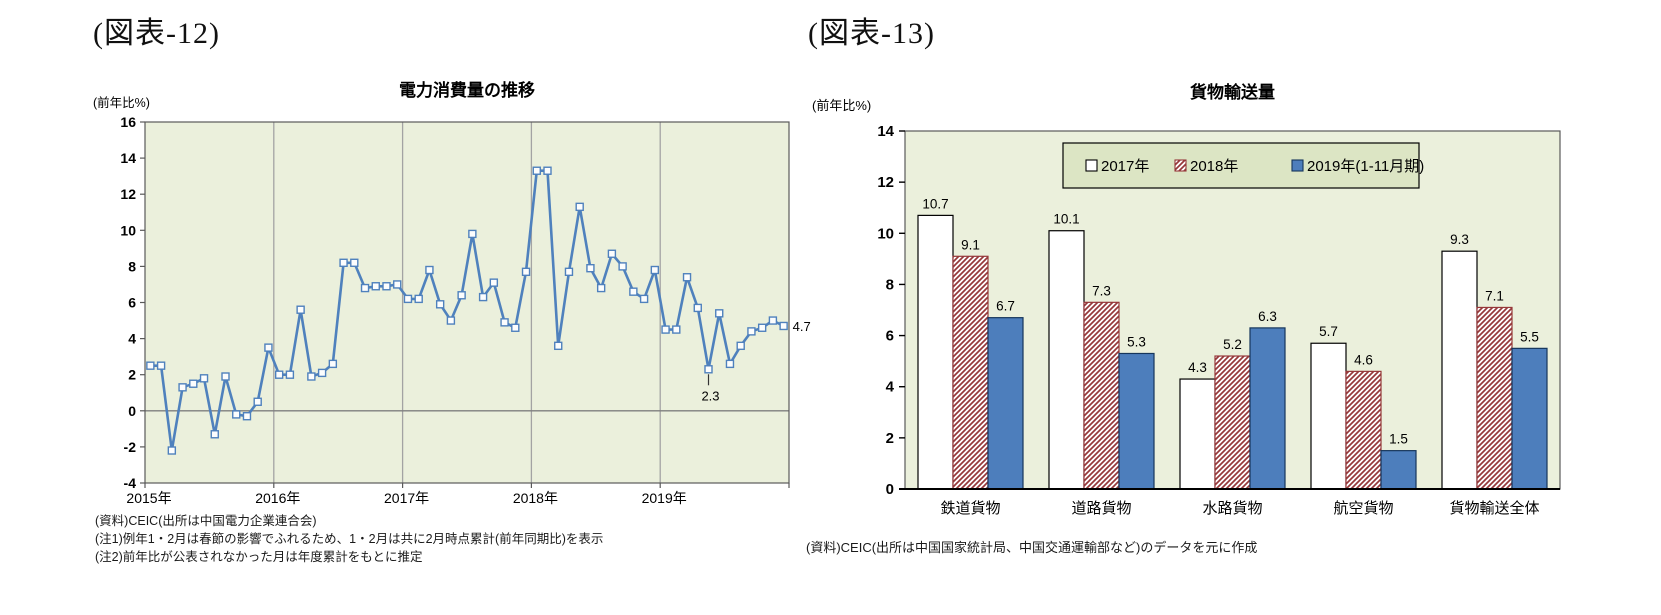 The image size is (1661, 615). I want to click on bar-value-label: 10.7, so click(935, 203).